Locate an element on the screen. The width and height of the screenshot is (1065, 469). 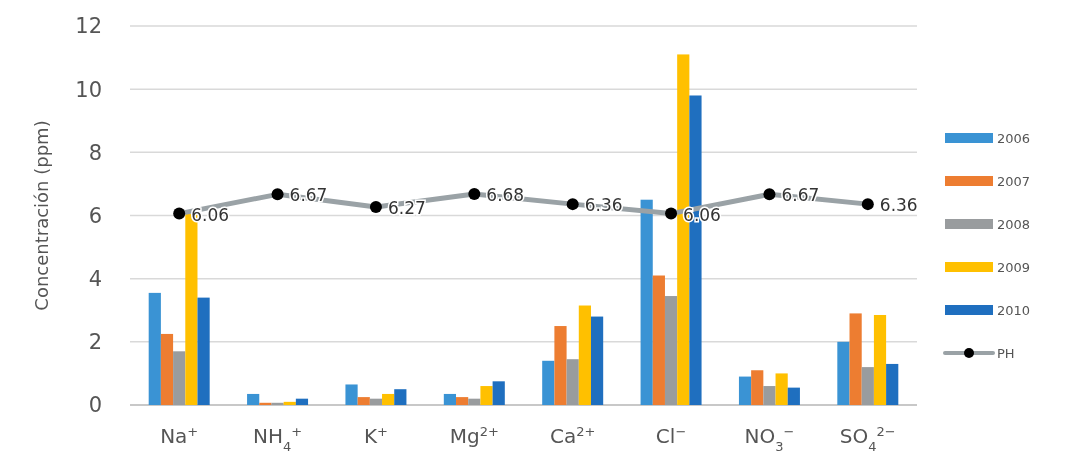
legend-label: 2009 is located at coordinates (1014, 267).